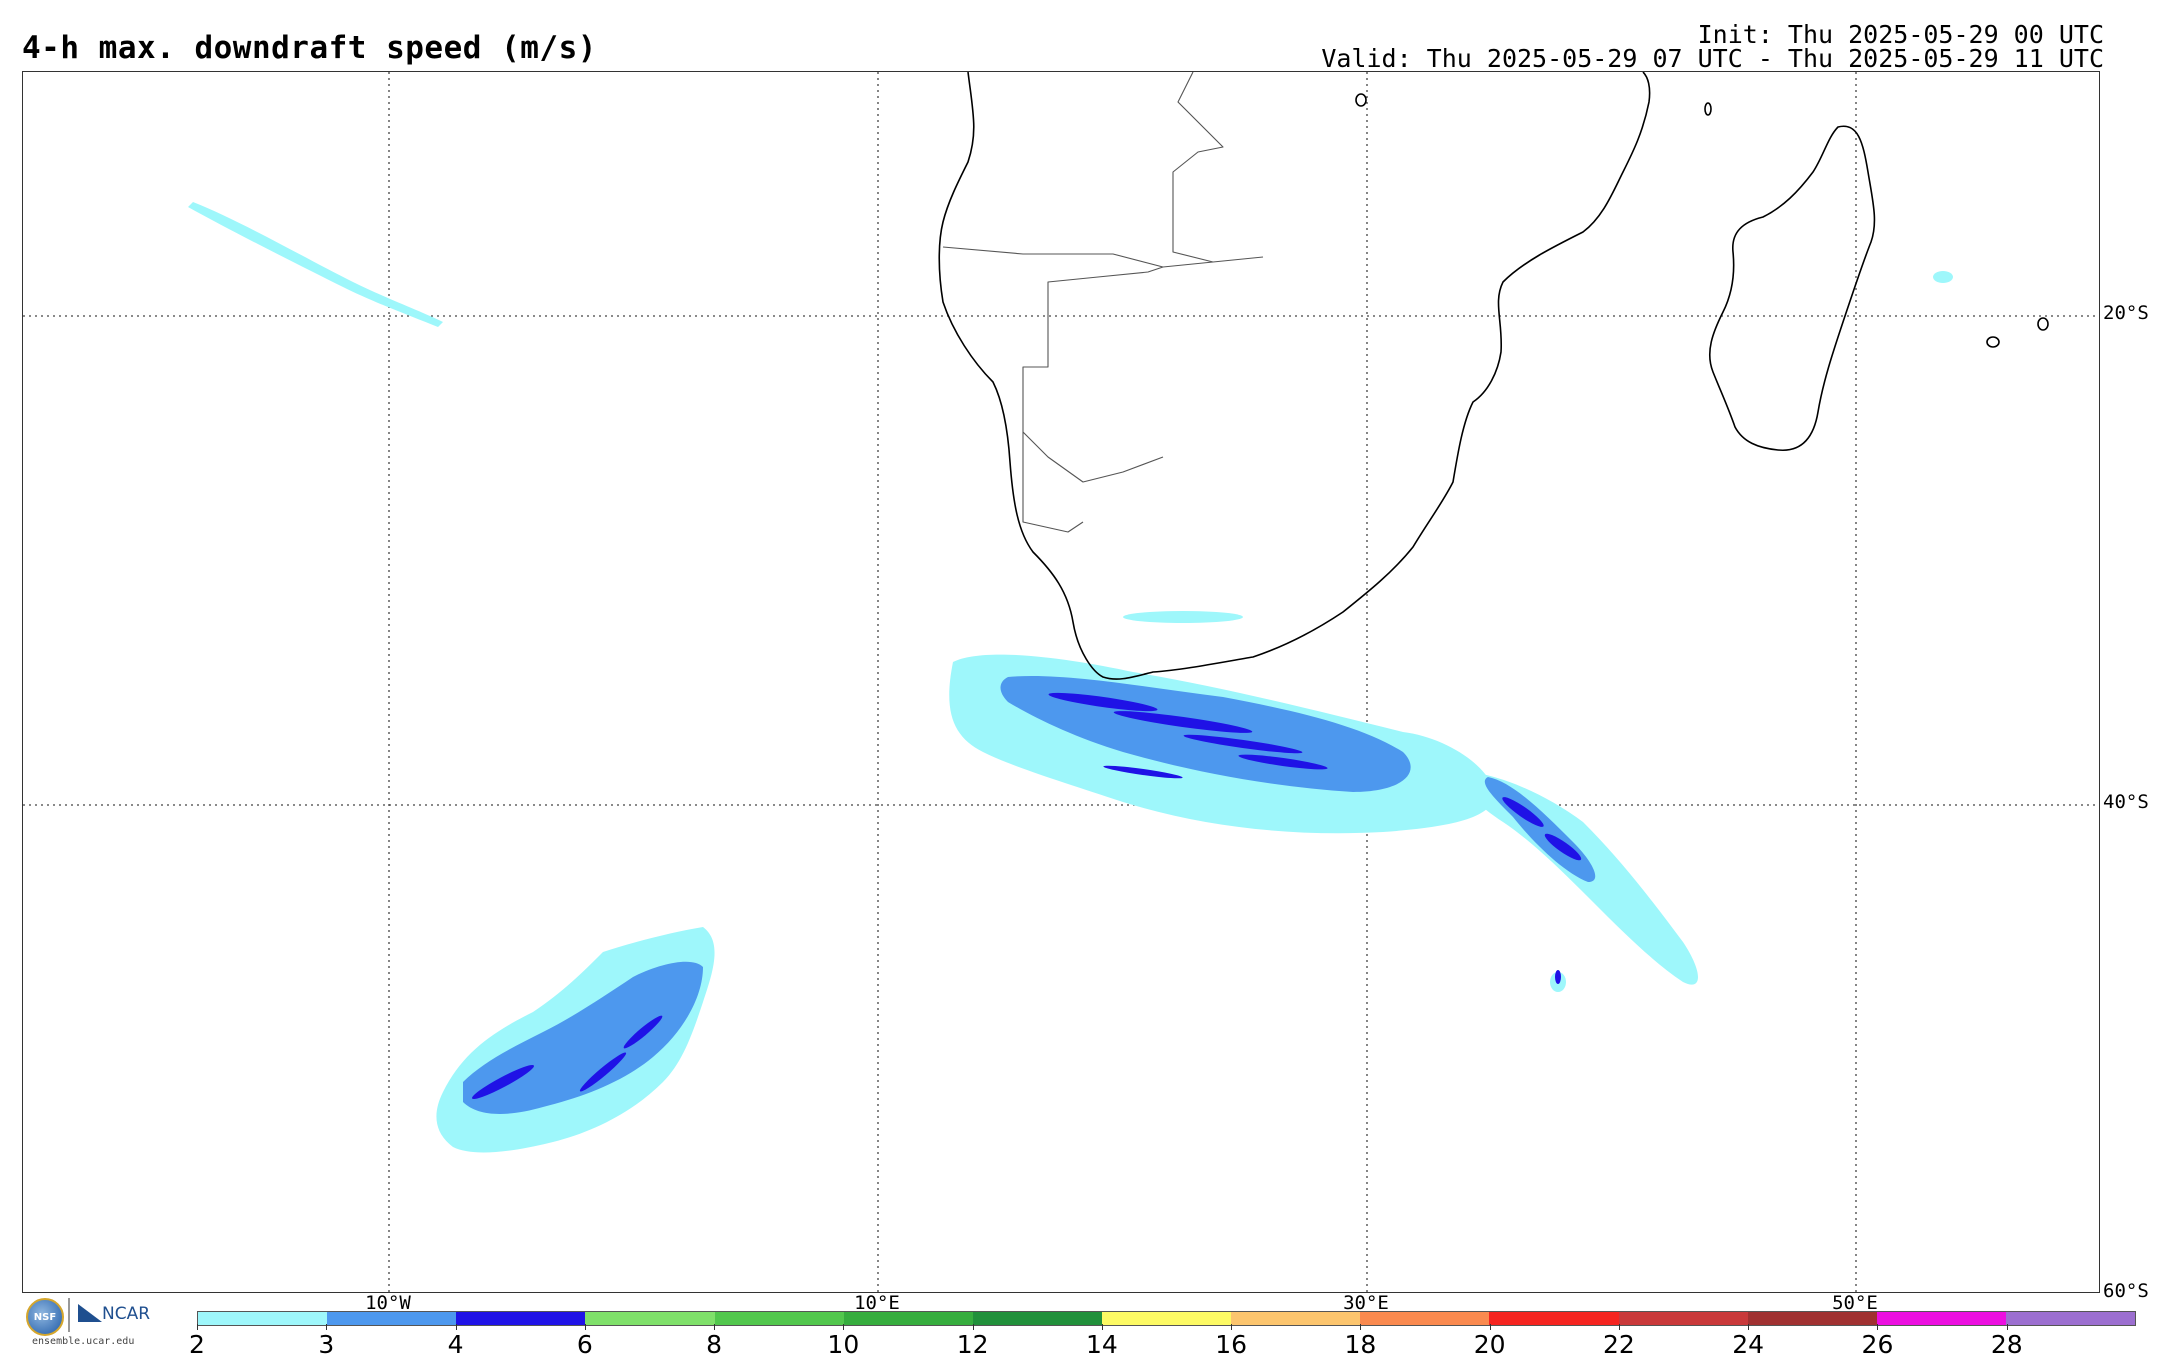  I want to click on colorbar-tick-label: 18, so click(1360, 1344).